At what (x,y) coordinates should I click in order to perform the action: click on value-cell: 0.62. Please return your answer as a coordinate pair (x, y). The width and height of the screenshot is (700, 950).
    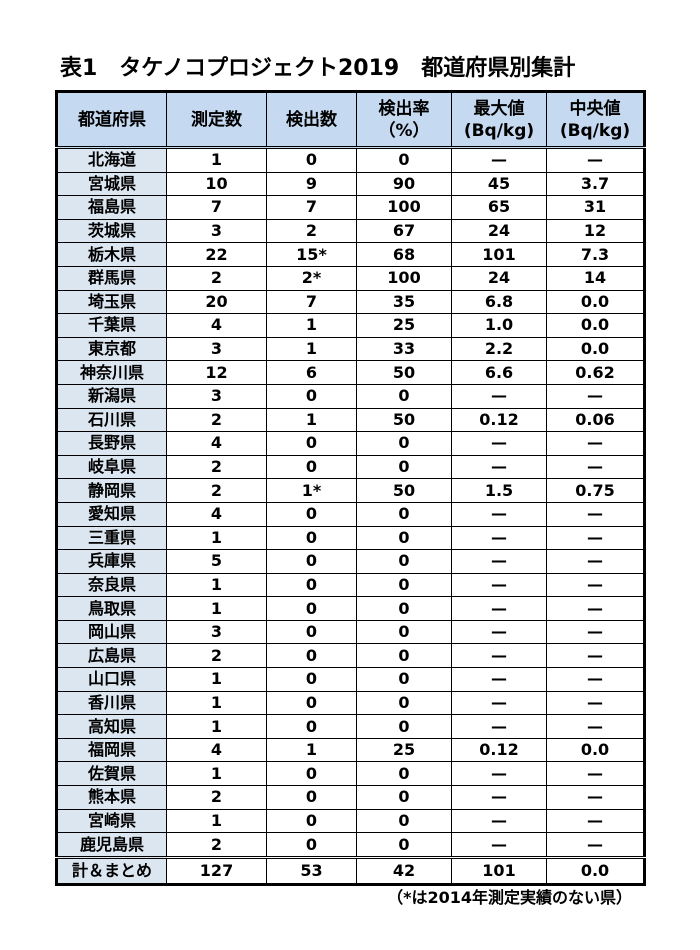
    Looking at the image, I should click on (595, 372).